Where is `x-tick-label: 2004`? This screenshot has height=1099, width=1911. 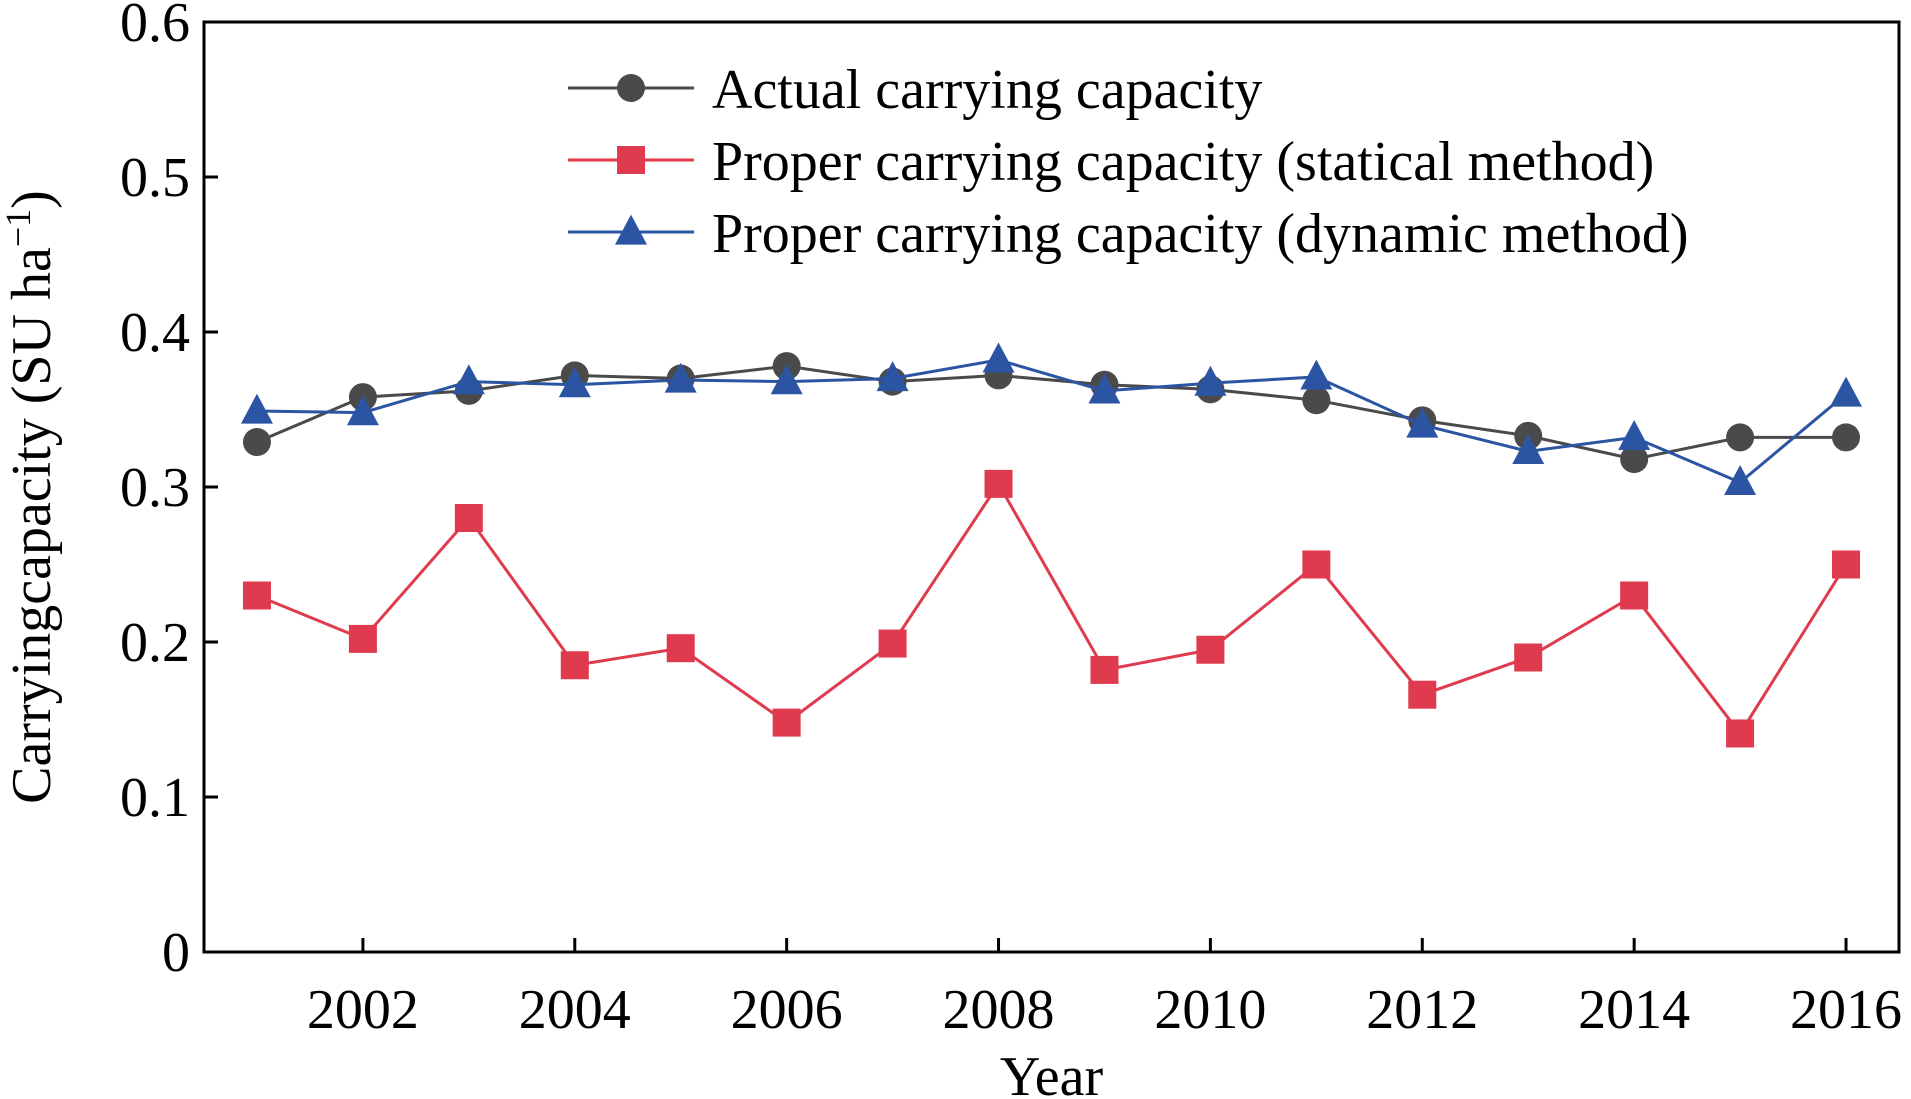 x-tick-label: 2004 is located at coordinates (575, 1010).